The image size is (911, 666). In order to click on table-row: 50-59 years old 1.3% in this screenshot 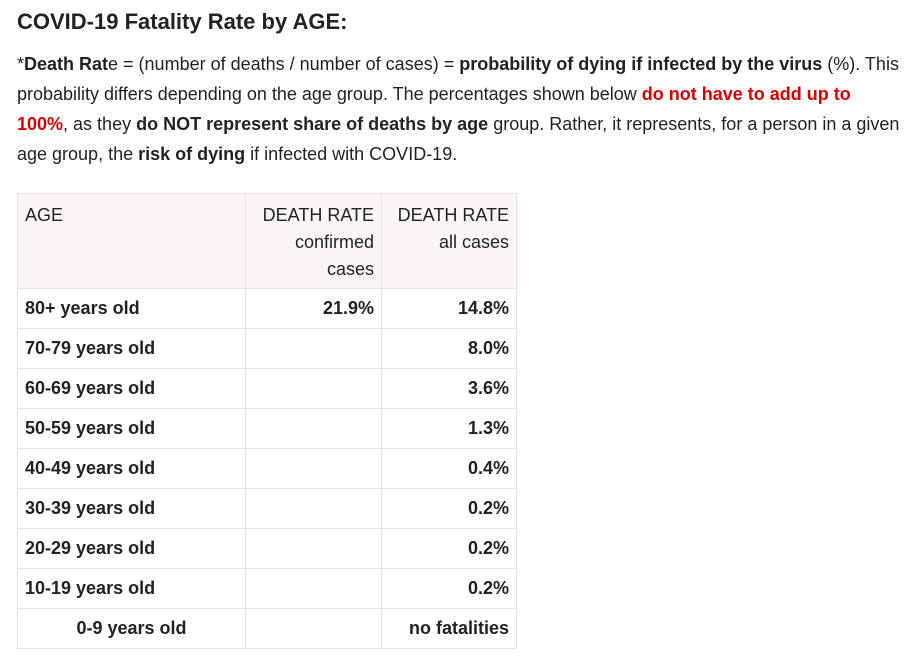, I will do `click(267, 428)`.